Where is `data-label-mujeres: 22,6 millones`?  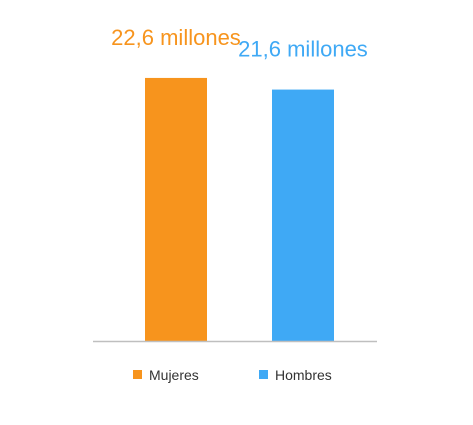 data-label-mujeres: 22,6 millones is located at coordinates (176, 37).